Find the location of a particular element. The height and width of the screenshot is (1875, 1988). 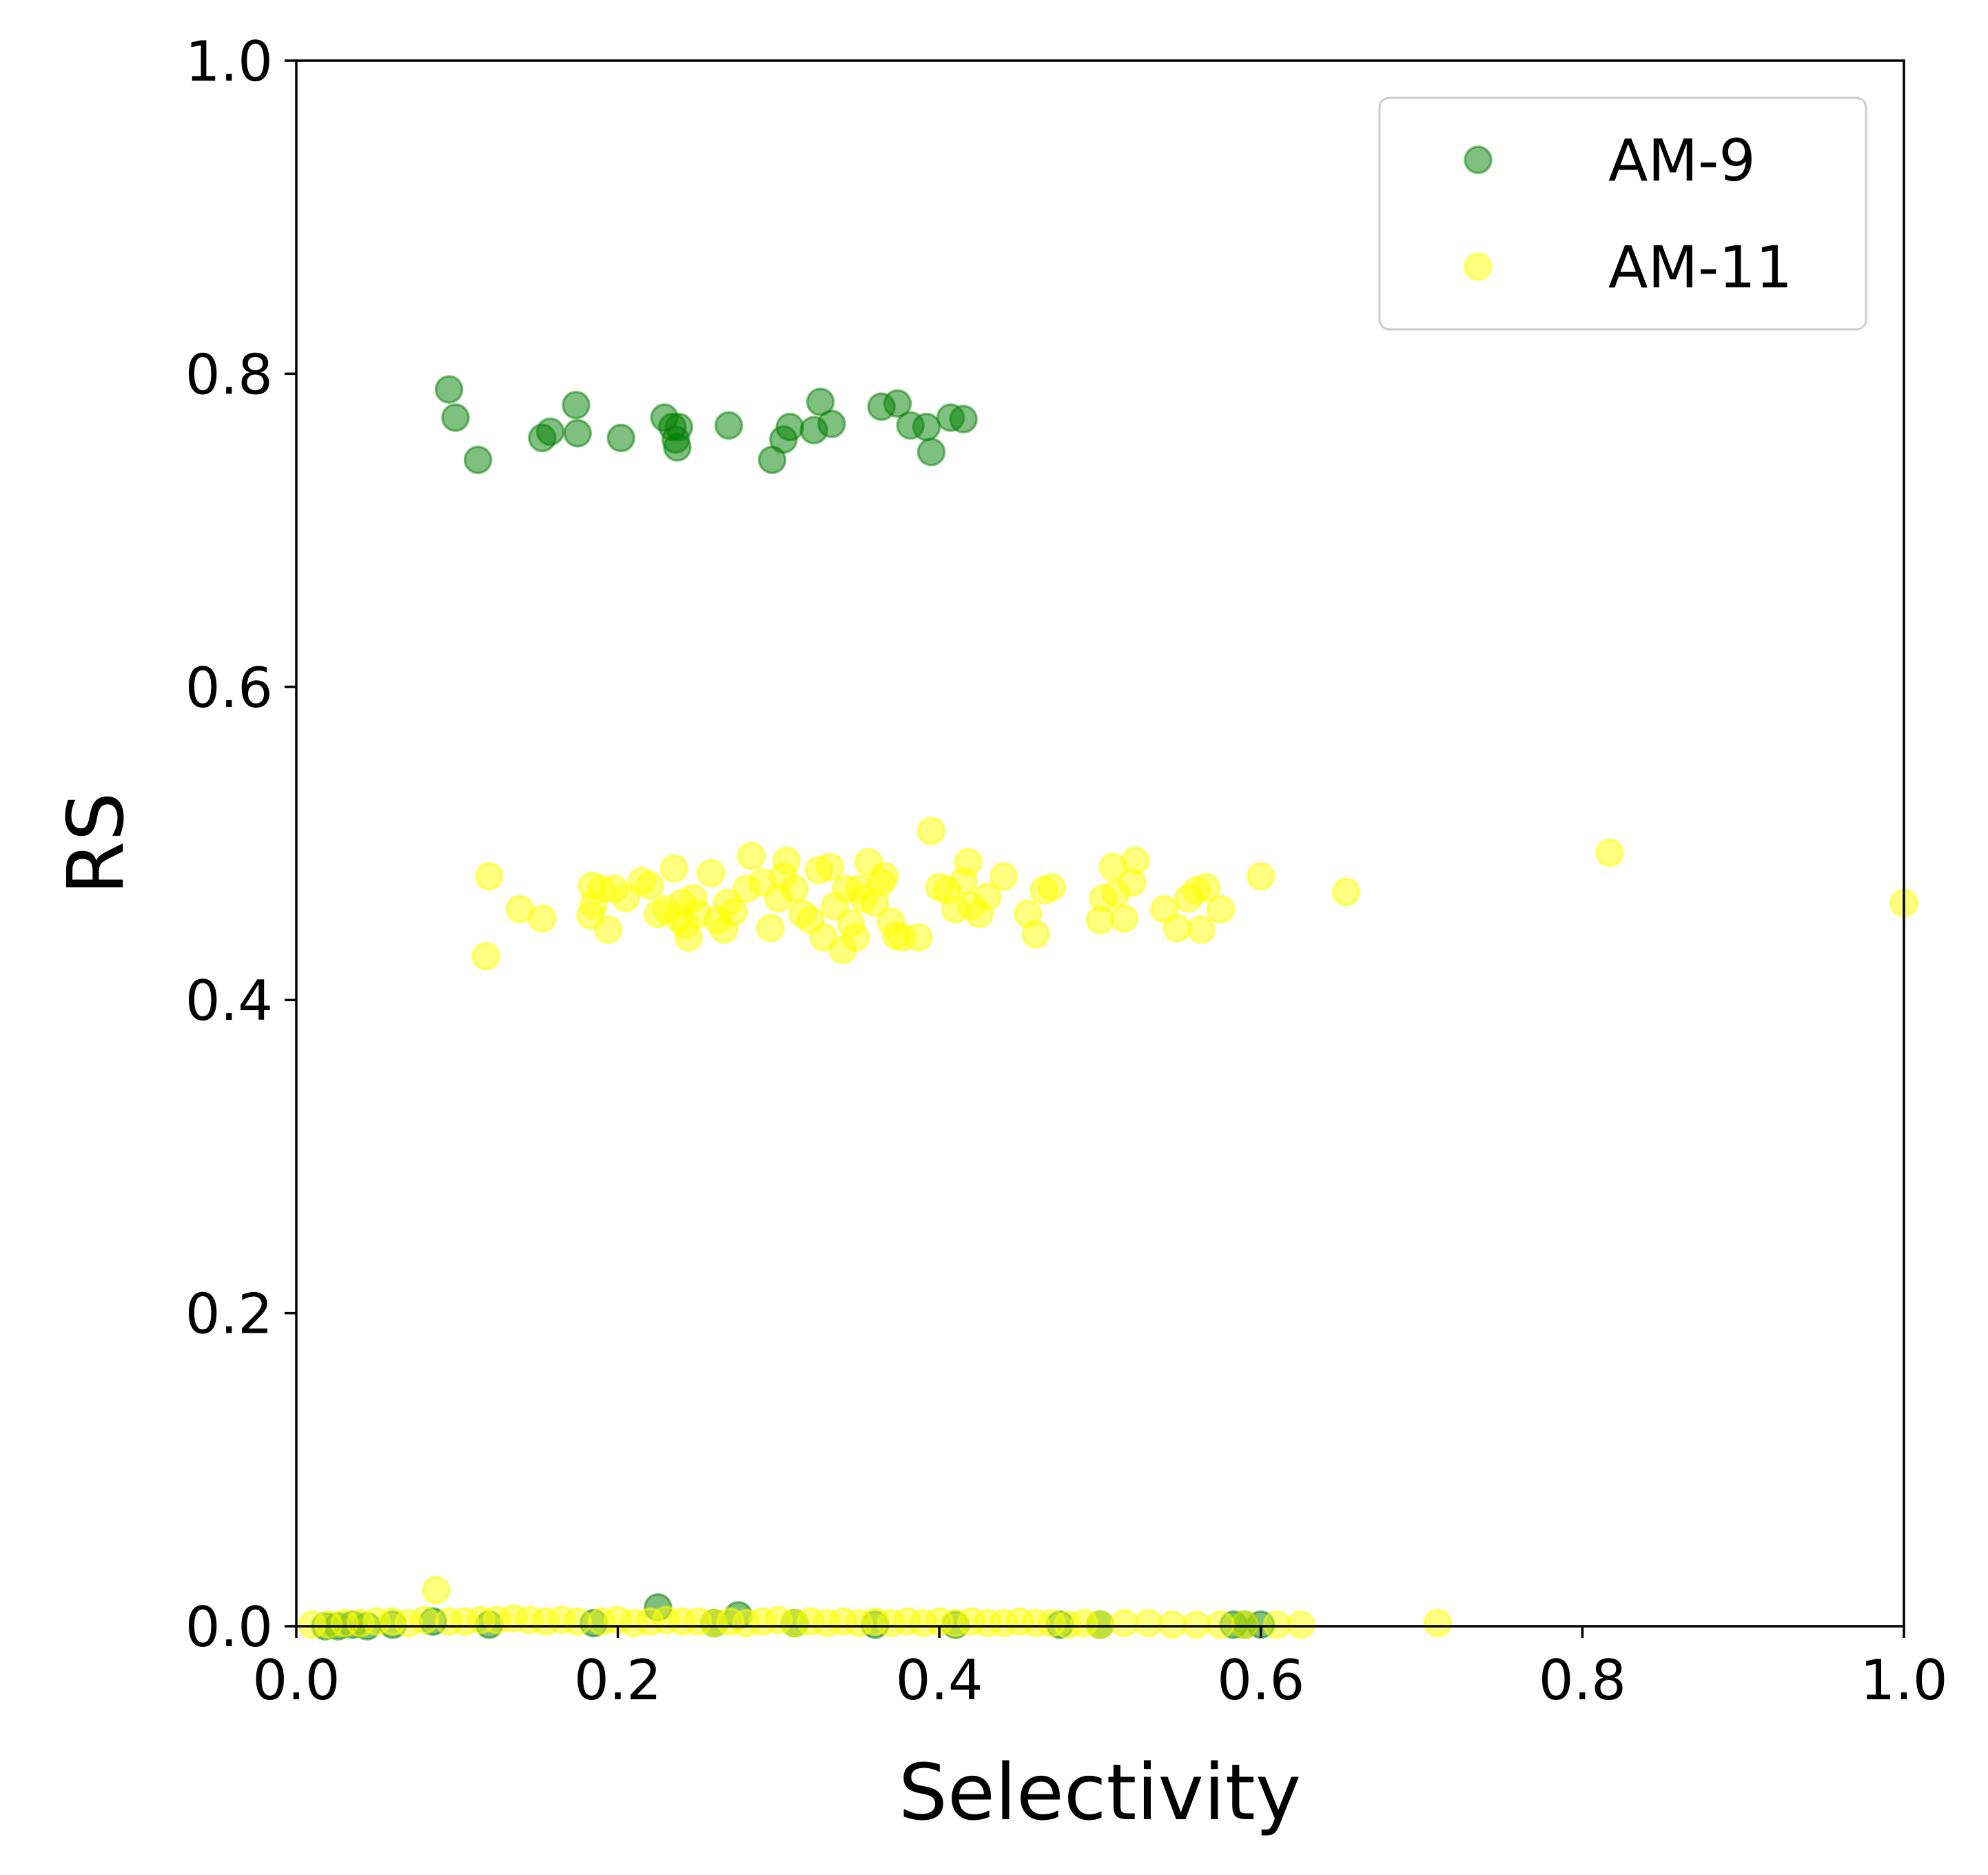

legend-label-am-9: AM-9 is located at coordinates (1682, 160).